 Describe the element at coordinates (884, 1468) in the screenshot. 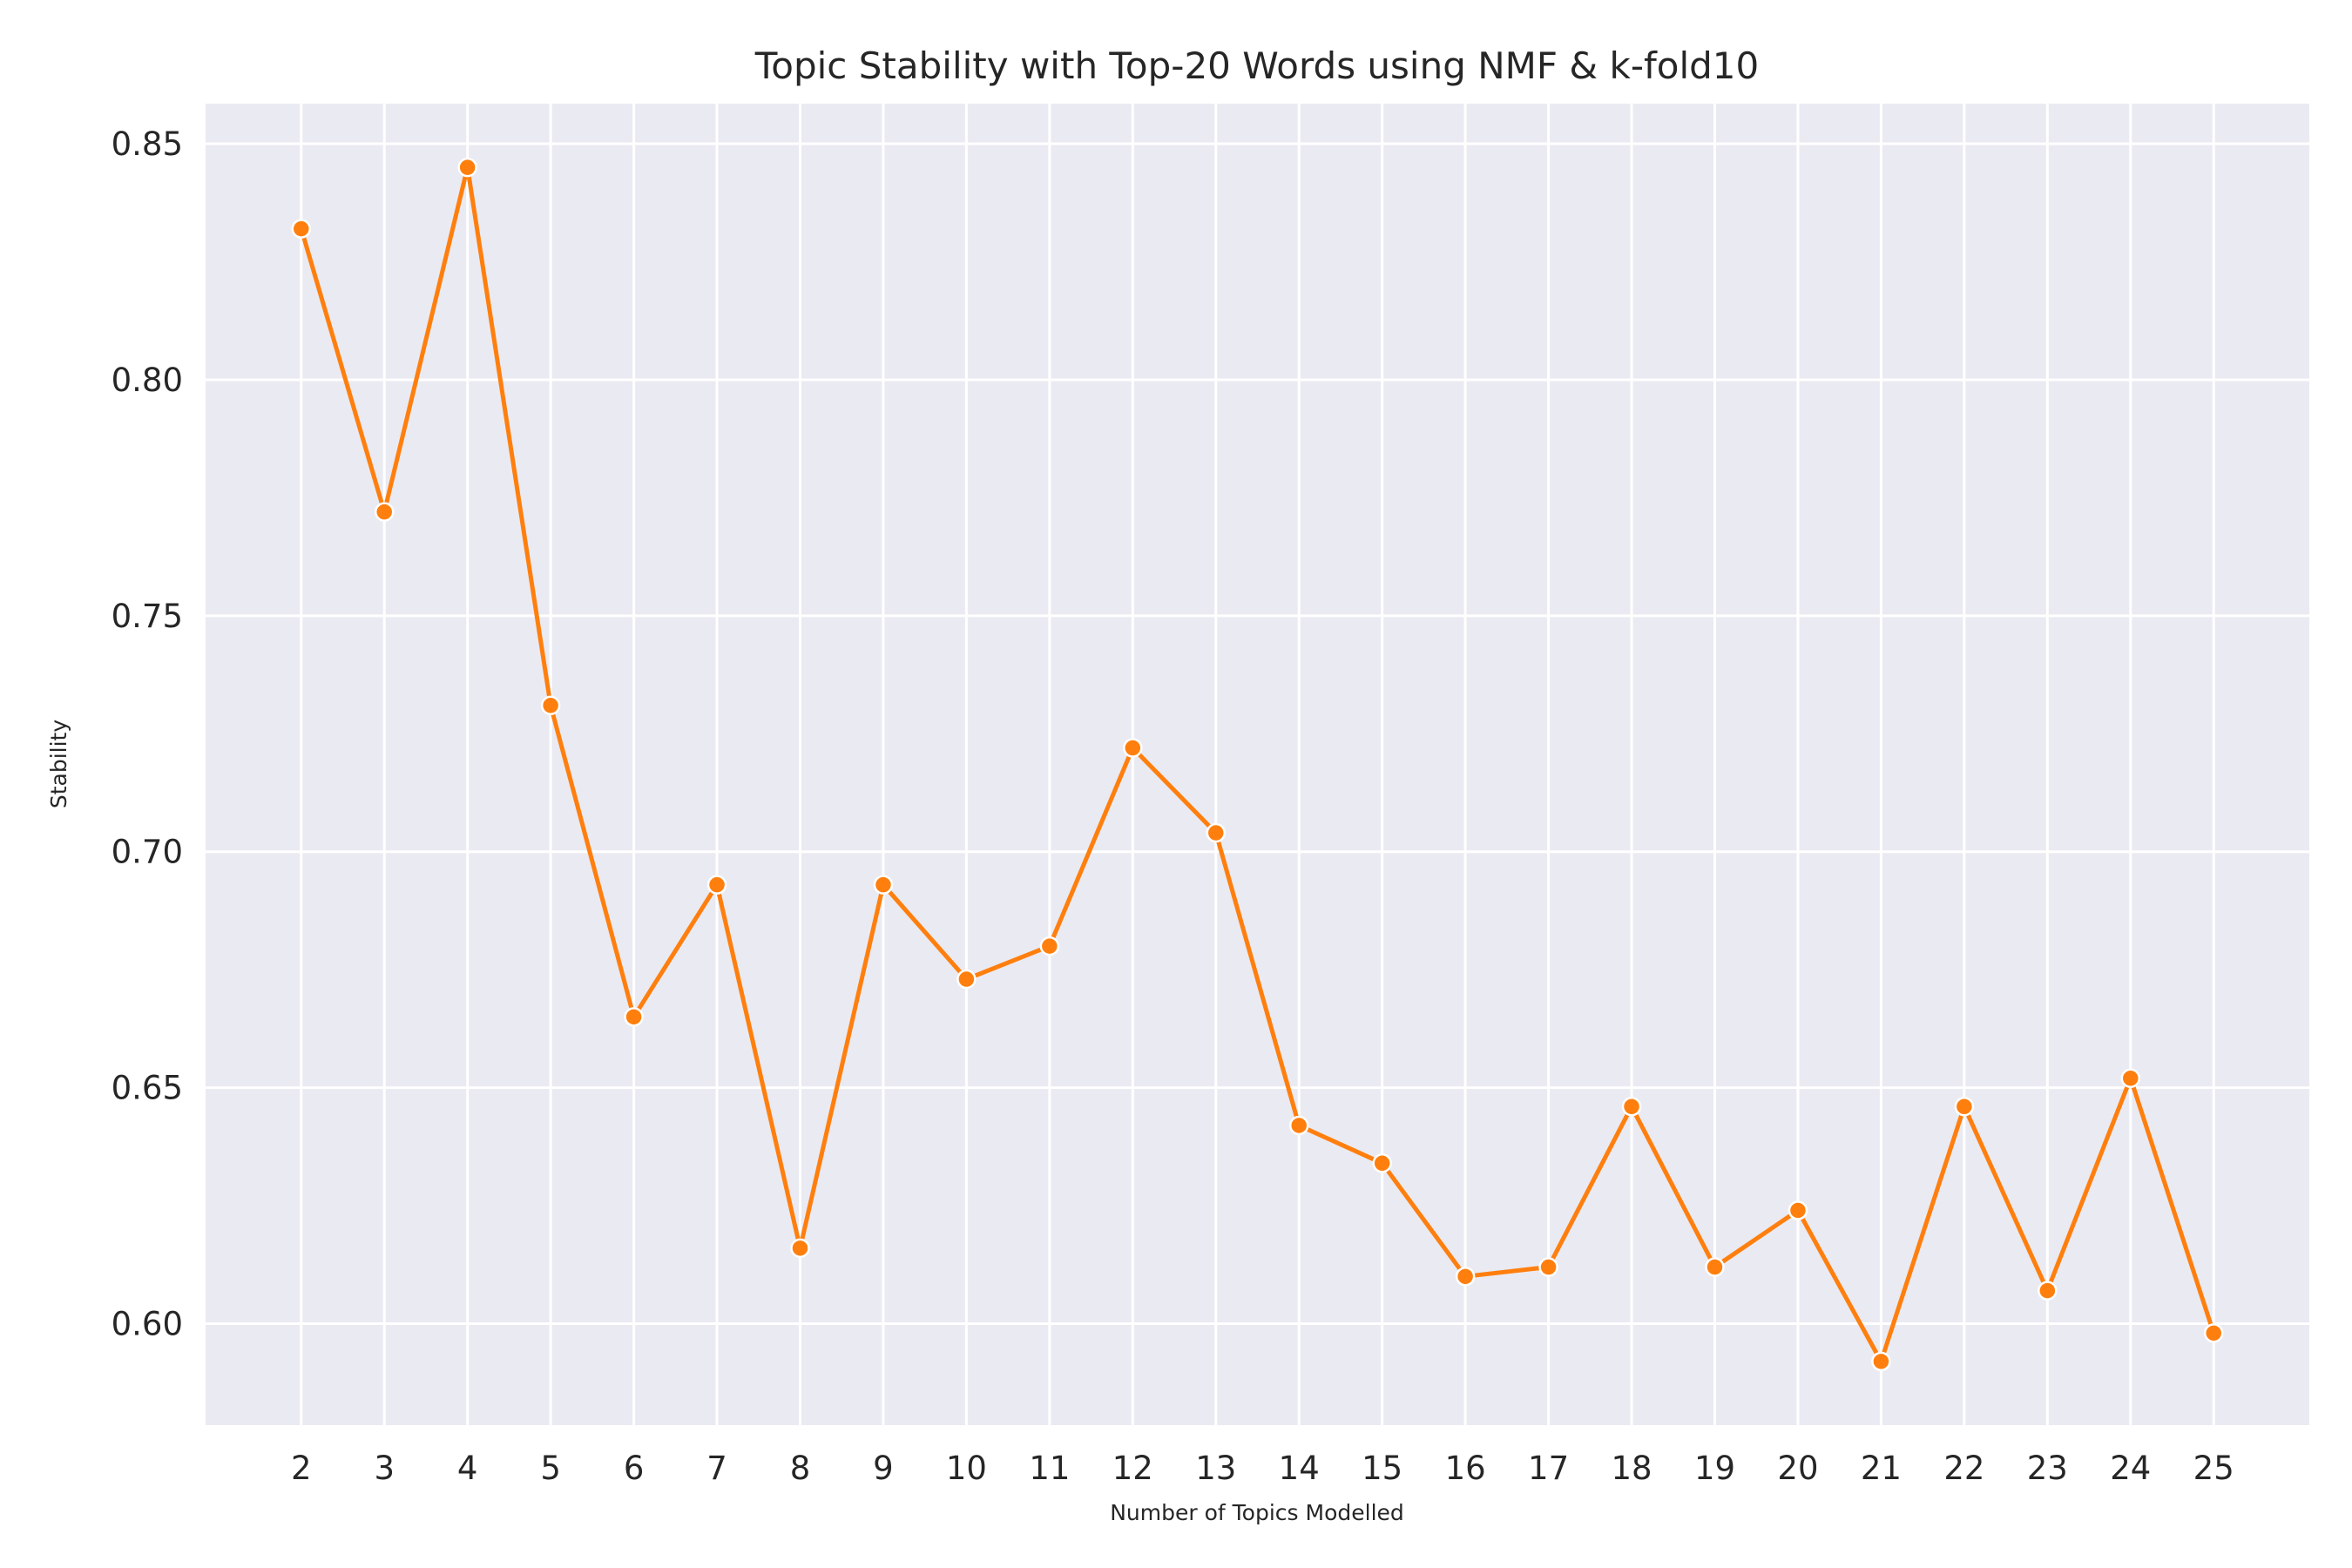

I see `x-tick-label: 9` at that location.